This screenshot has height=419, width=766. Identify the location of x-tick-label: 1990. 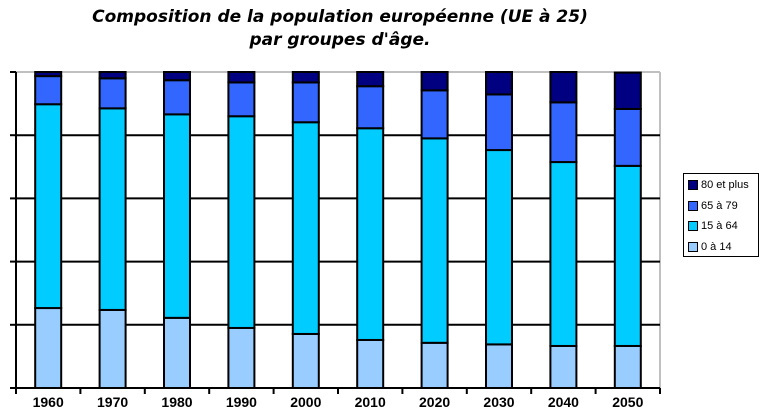
(241, 402).